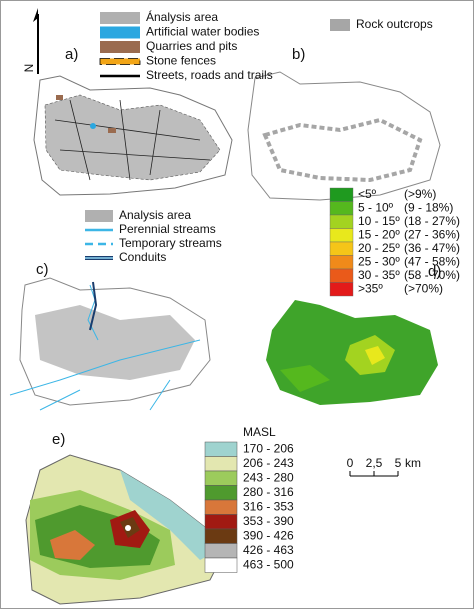  What do you see at coordinates (352, 352) in the screenshot?
I see `map-d` at bounding box center [352, 352].